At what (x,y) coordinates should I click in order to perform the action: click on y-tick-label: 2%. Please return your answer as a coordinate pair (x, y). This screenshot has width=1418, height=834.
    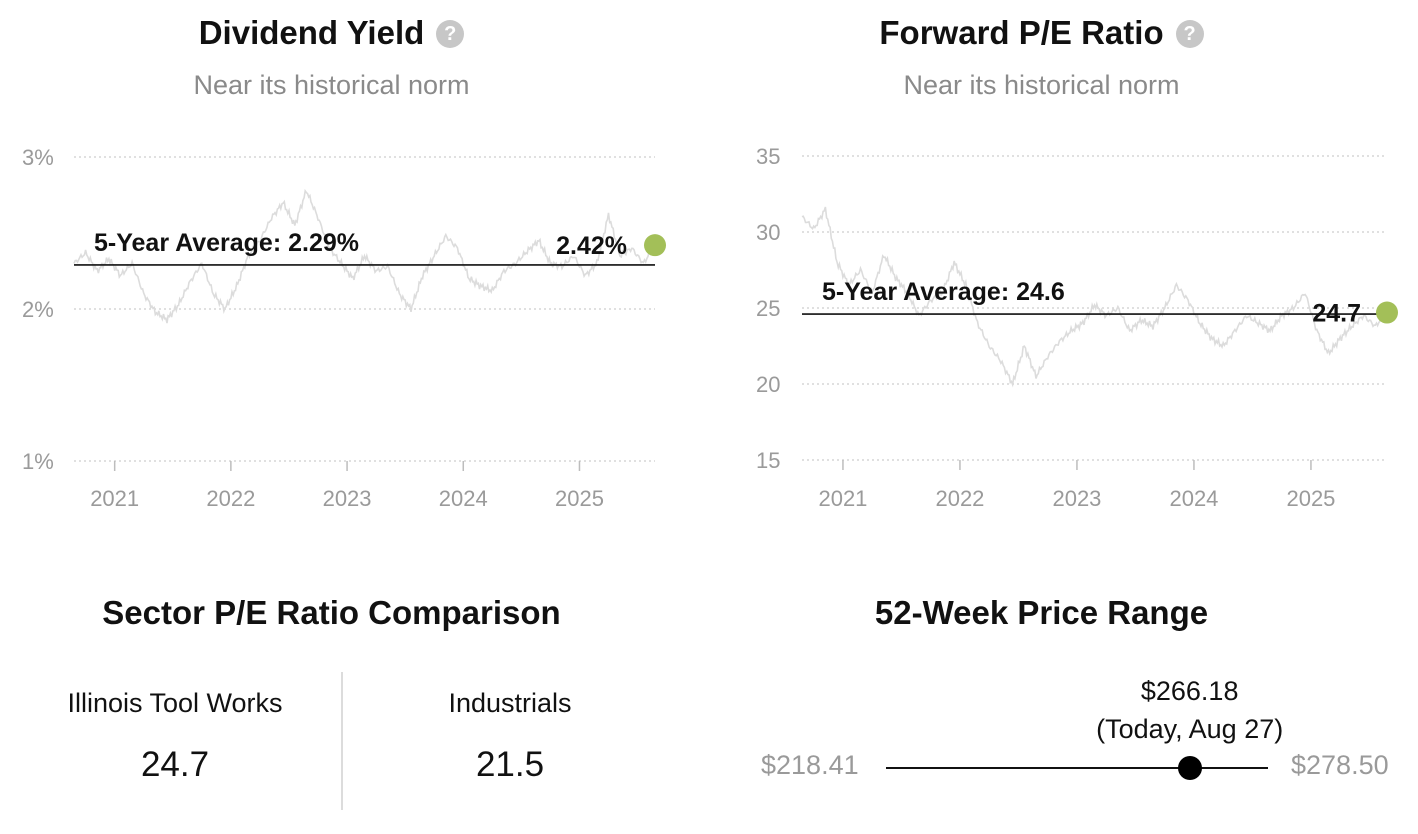
    Looking at the image, I should click on (38, 309).